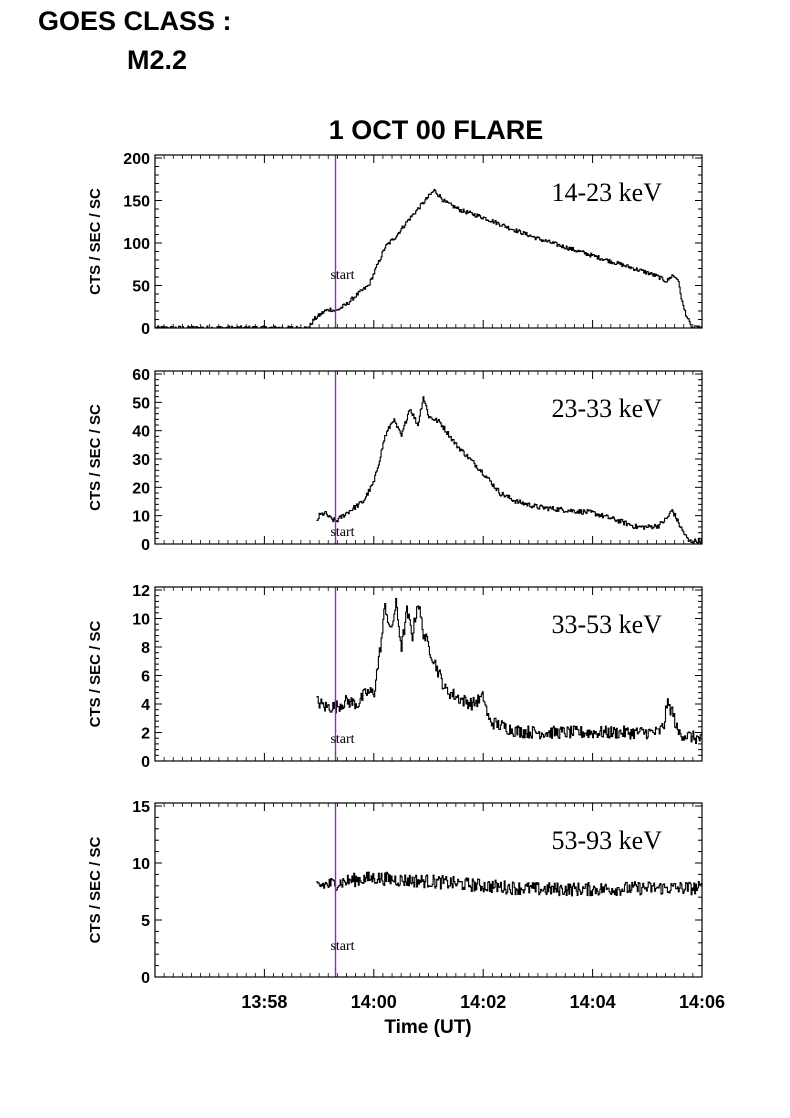 This screenshot has width=790, height=1118. What do you see at coordinates (141, 375) in the screenshot?
I see `y-tick-label: 60` at bounding box center [141, 375].